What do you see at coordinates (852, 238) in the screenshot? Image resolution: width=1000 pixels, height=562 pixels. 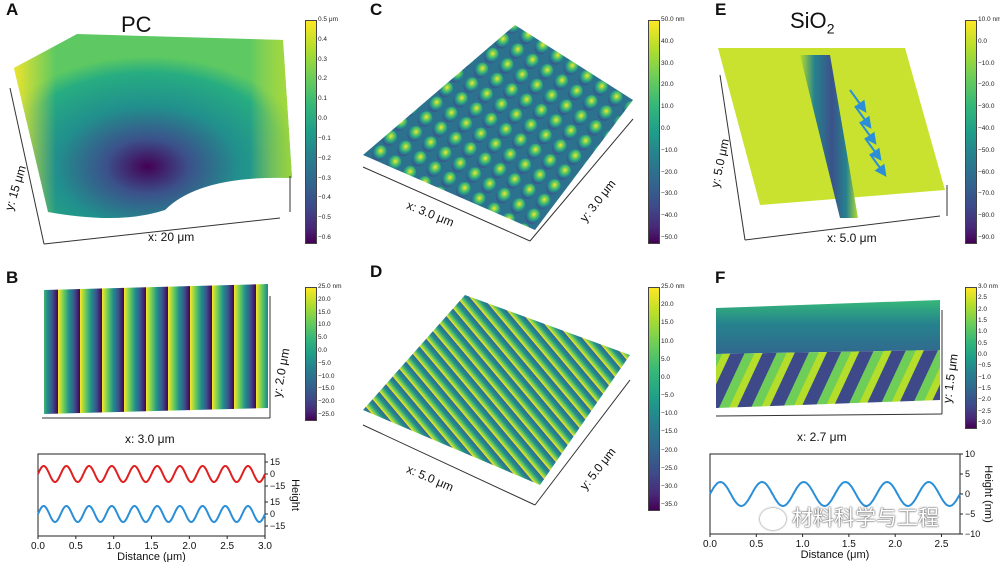 I see `panel-e-x-label: x: 5.0 μm` at bounding box center [852, 238].